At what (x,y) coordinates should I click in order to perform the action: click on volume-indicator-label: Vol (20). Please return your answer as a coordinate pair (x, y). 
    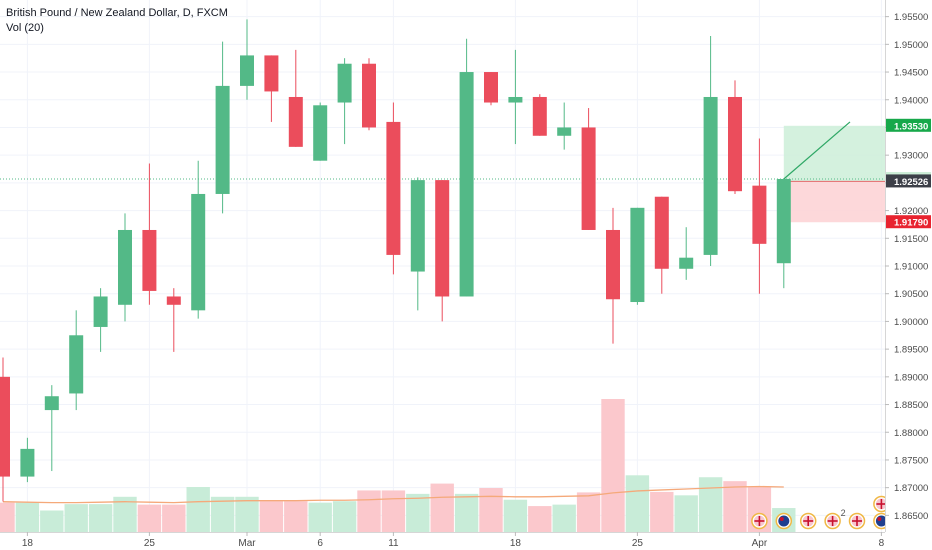
    Looking at the image, I should click on (25, 28).